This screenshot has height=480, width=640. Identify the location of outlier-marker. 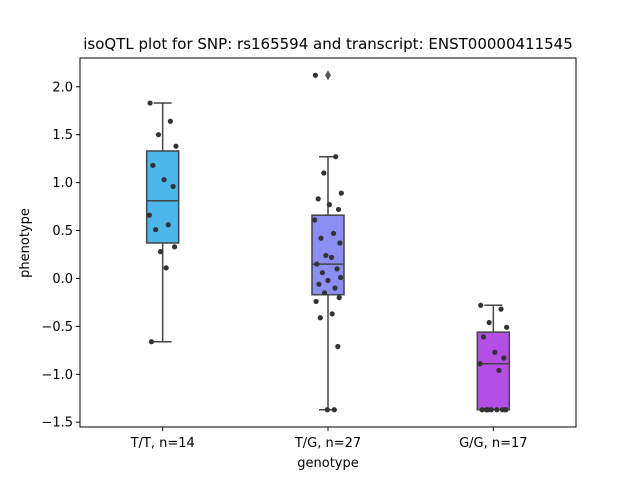
(328, 75).